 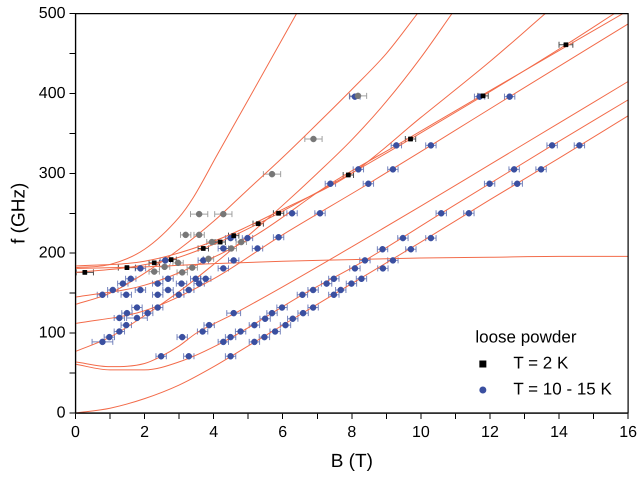 What do you see at coordinates (52, 253) in the screenshot?
I see `y-tick-label: 200` at bounding box center [52, 253].